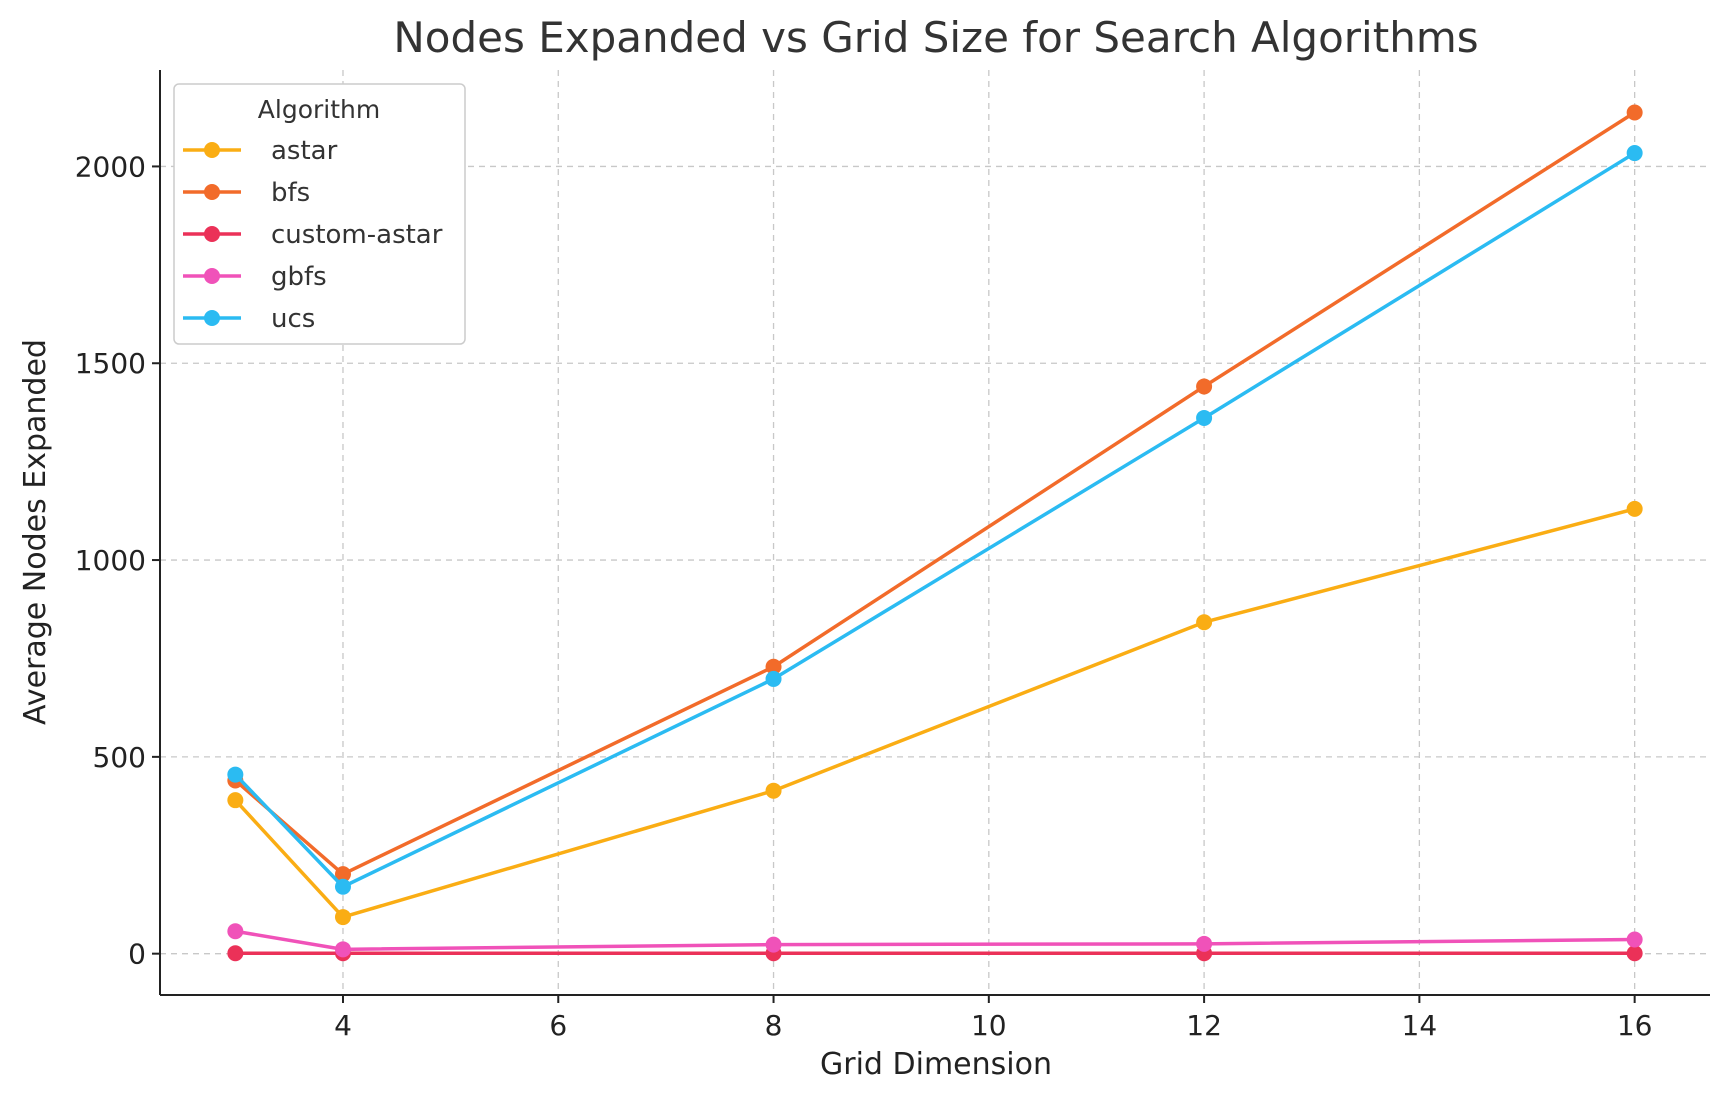 The width and height of the screenshot is (1728, 1101). What do you see at coordinates (246, 193) in the screenshot?
I see `legend-entry-bfs: bfs` at bounding box center [246, 193].